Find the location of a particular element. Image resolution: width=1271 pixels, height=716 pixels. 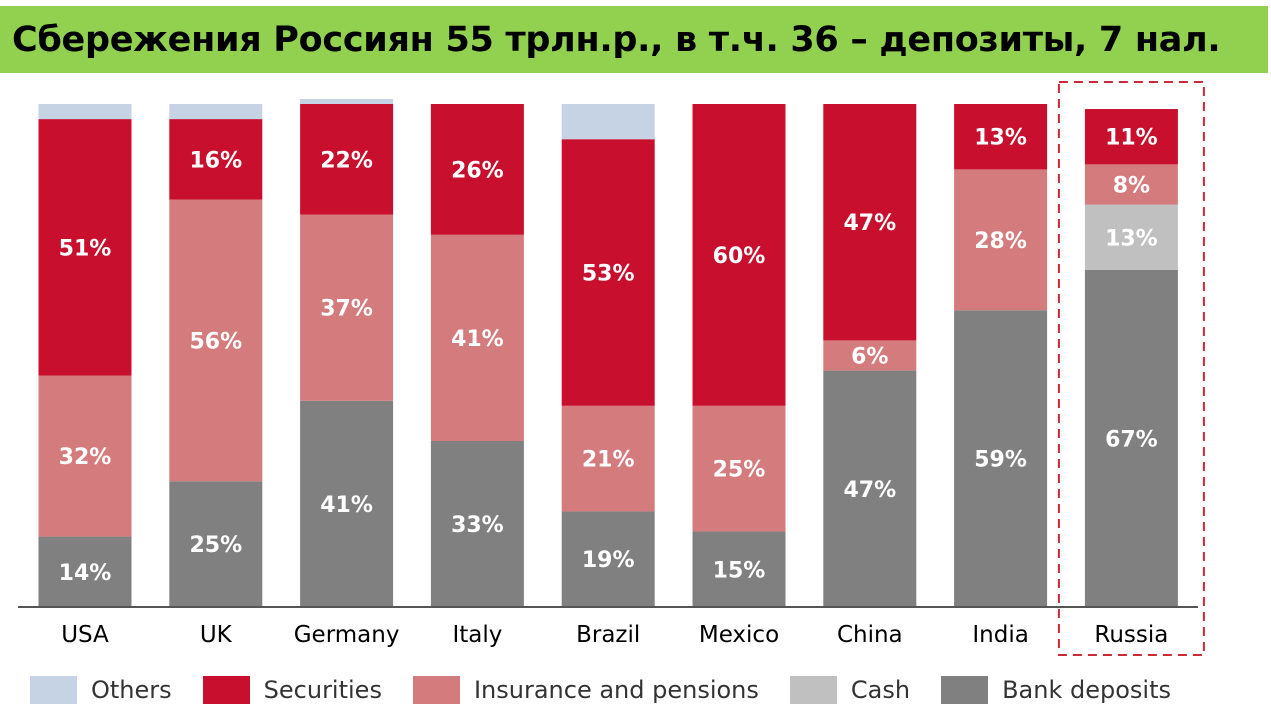

legend-item-cash: Cash is located at coordinates (850, 690).